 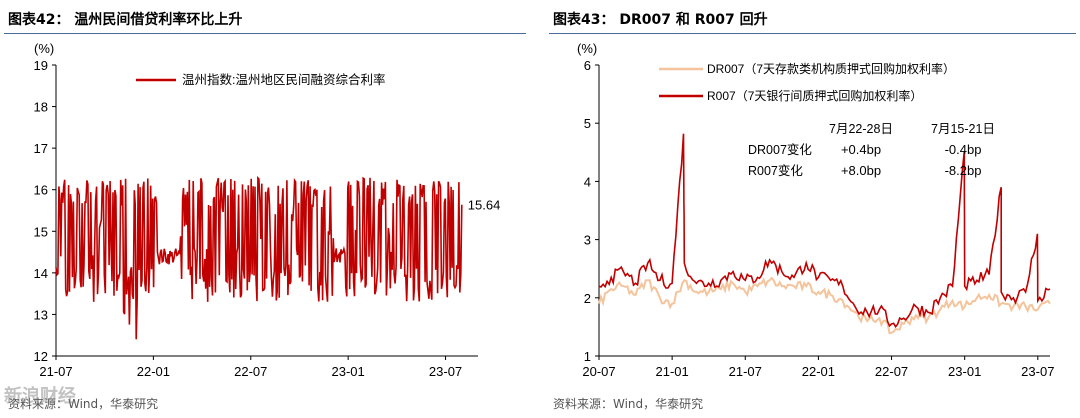 I want to click on y-tick-label: 6, so click(x=587, y=65).